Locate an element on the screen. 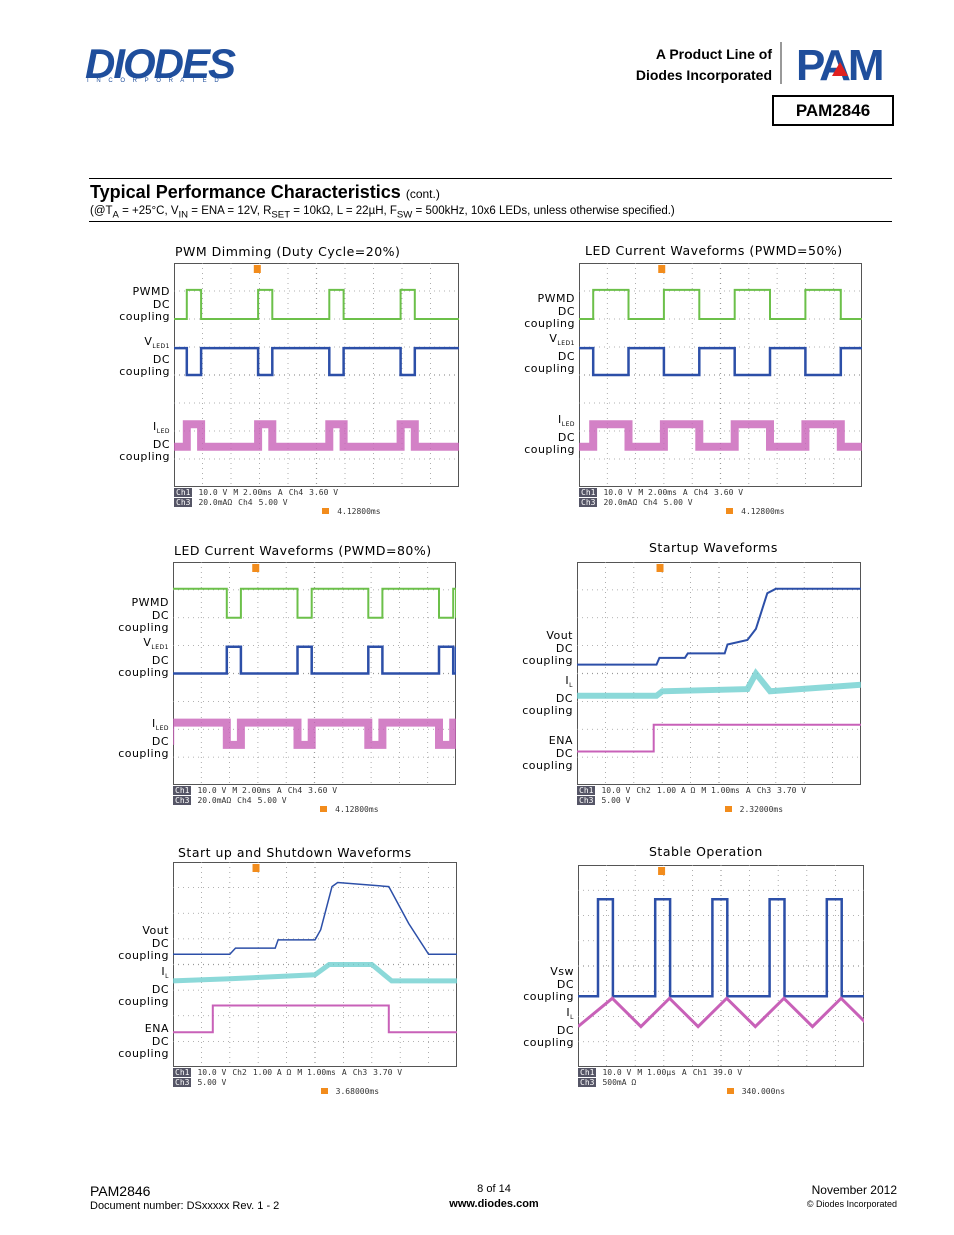 The height and width of the screenshot is (1235, 954). readout-row: Ch1 10.0 V M 2.00ms A Ch4 3.60 V is located at coordinates (661, 492).